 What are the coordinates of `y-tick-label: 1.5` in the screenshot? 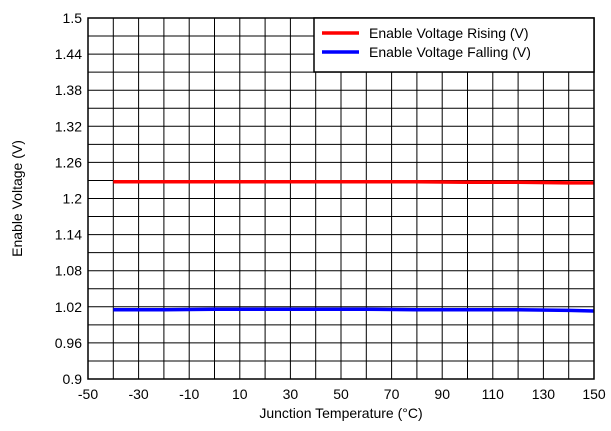 It's located at (73, 18).